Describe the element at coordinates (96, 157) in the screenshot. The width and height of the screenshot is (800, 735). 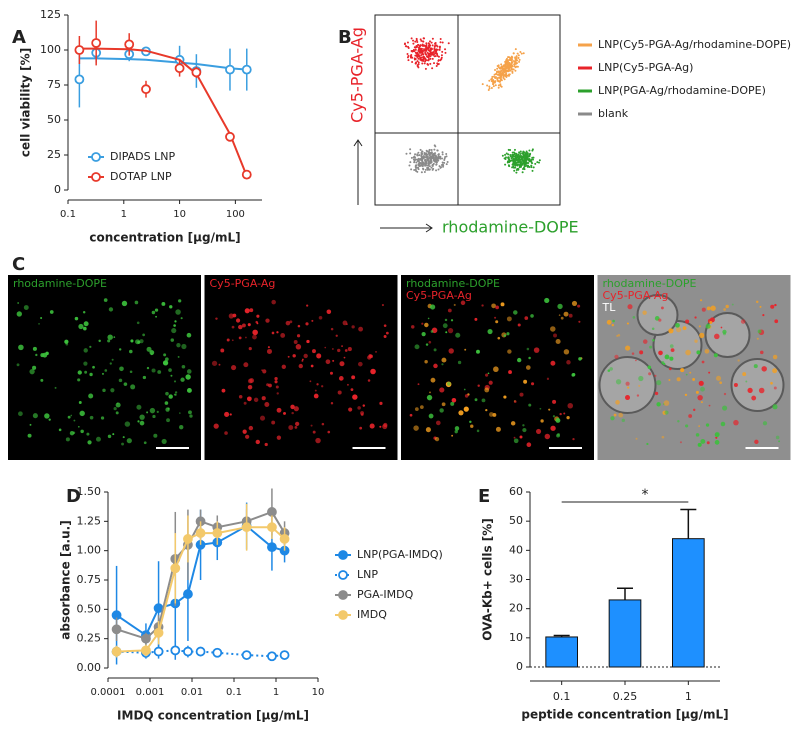
I see `legend-marker` at that location.